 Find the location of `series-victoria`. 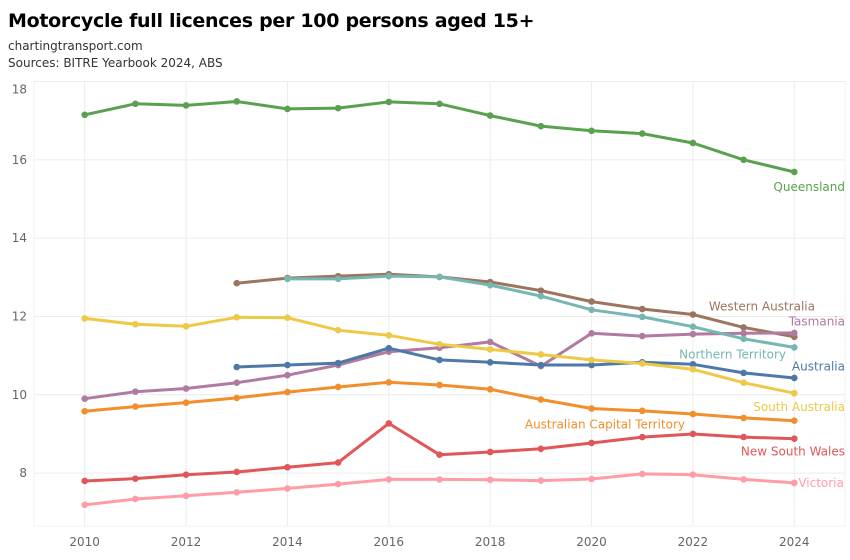

series-victoria is located at coordinates (439, 489).